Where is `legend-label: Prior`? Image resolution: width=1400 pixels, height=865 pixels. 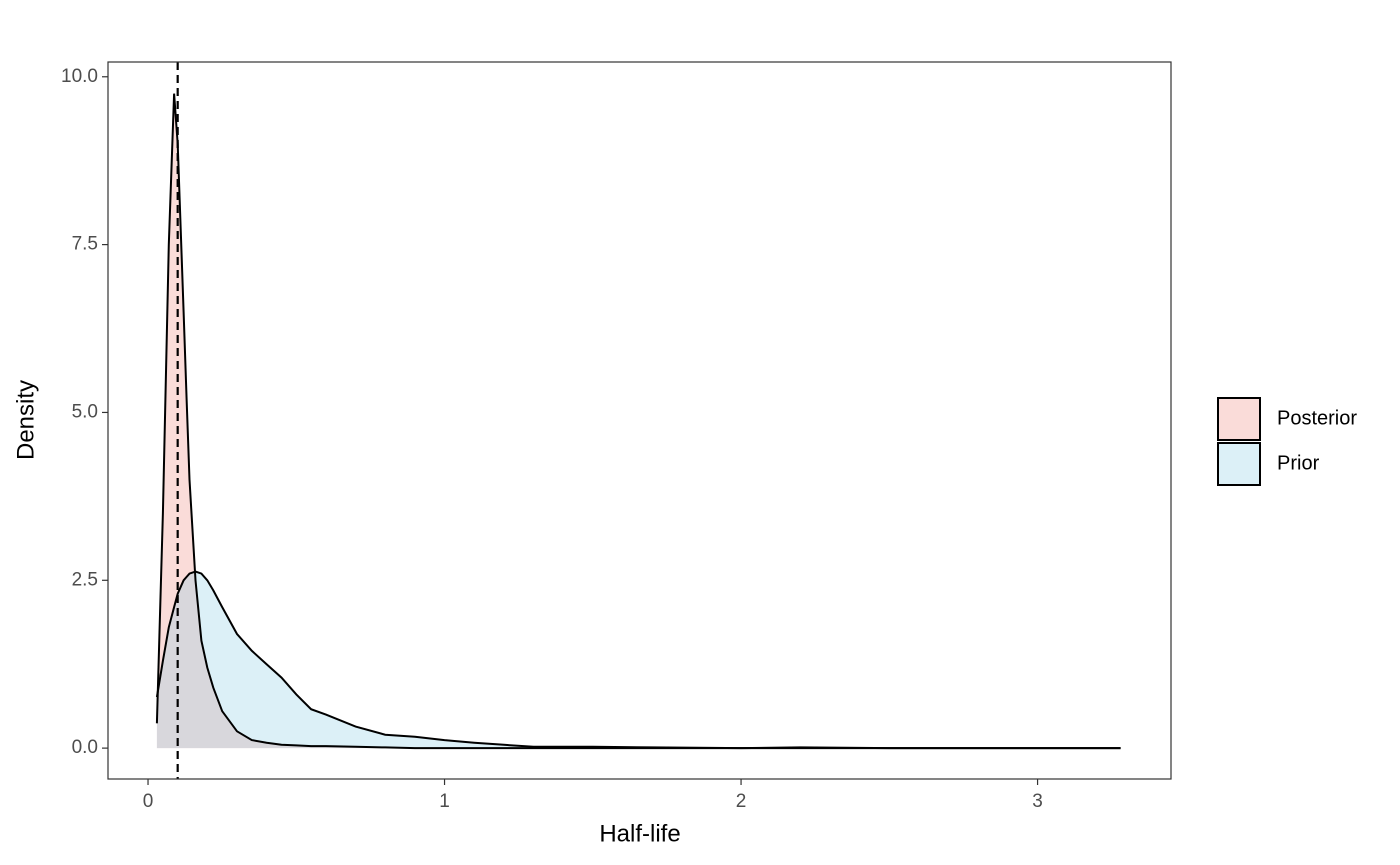 legend-label: Prior is located at coordinates (1298, 463).